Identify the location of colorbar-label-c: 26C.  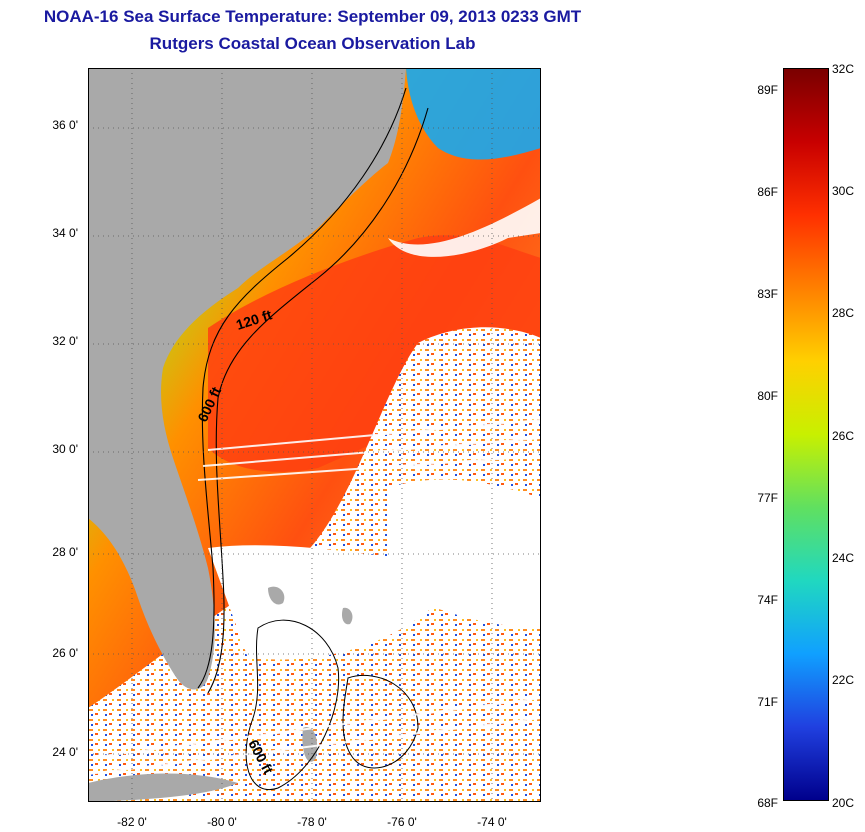
(843, 436).